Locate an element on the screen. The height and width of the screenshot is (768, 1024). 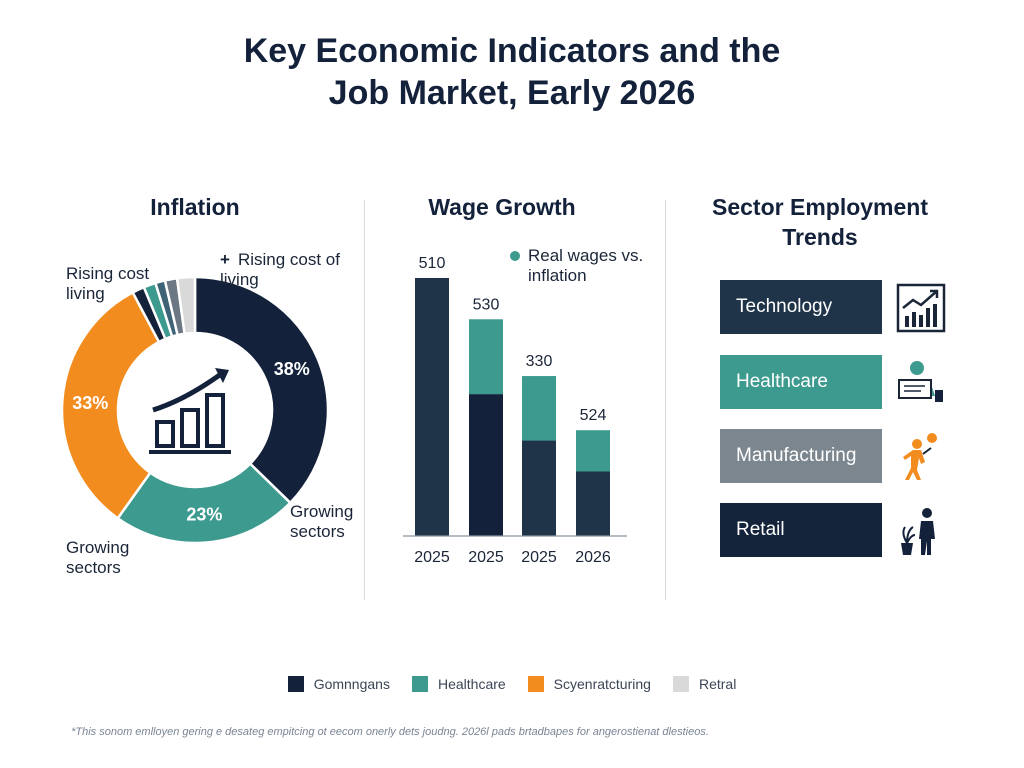
wage-category-label: 2026 is located at coordinates (593, 557).